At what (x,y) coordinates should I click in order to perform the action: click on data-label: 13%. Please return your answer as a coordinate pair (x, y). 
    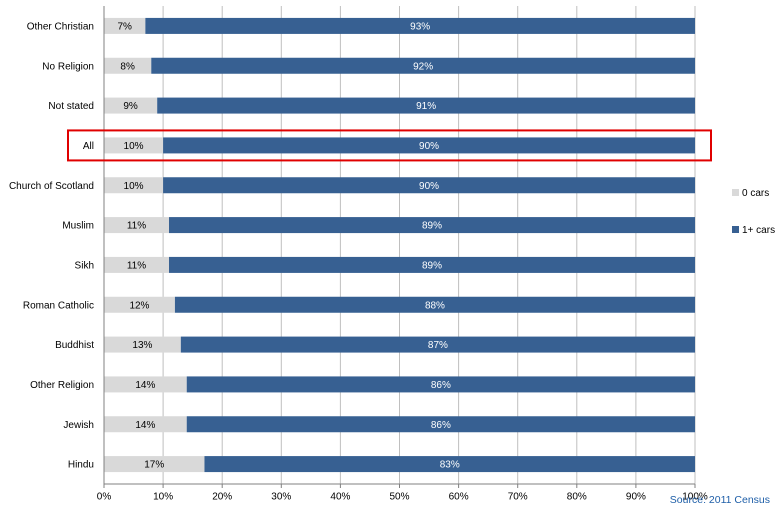
    Looking at the image, I should click on (142, 345).